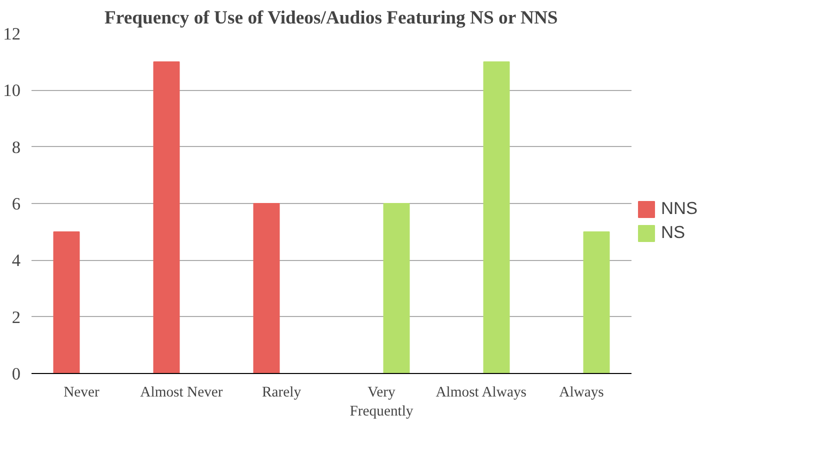  What do you see at coordinates (331, 18) in the screenshot?
I see `chart-title: Frequency of Use of Videos/Audios Featuring NS or NNS` at bounding box center [331, 18].